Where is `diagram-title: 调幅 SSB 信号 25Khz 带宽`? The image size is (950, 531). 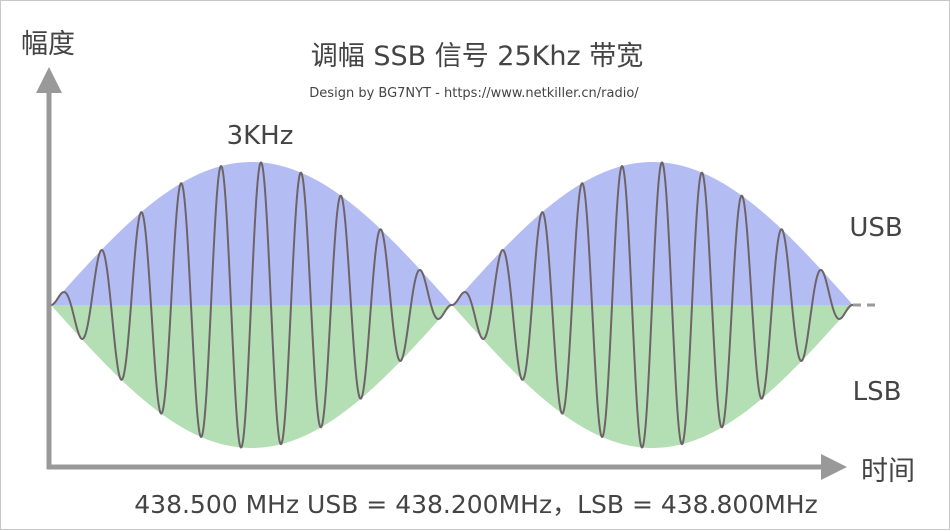
diagram-title: 调幅 SSB 信号 25Khz 带宽 is located at coordinates (477, 56).